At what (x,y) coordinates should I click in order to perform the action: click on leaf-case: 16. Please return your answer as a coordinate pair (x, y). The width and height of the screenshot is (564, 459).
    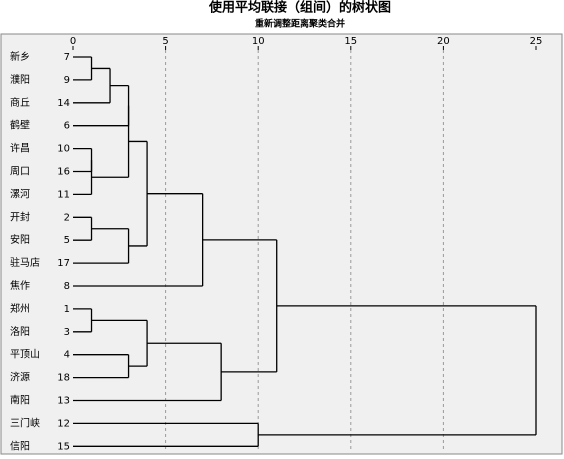
    Looking at the image, I should click on (63, 172).